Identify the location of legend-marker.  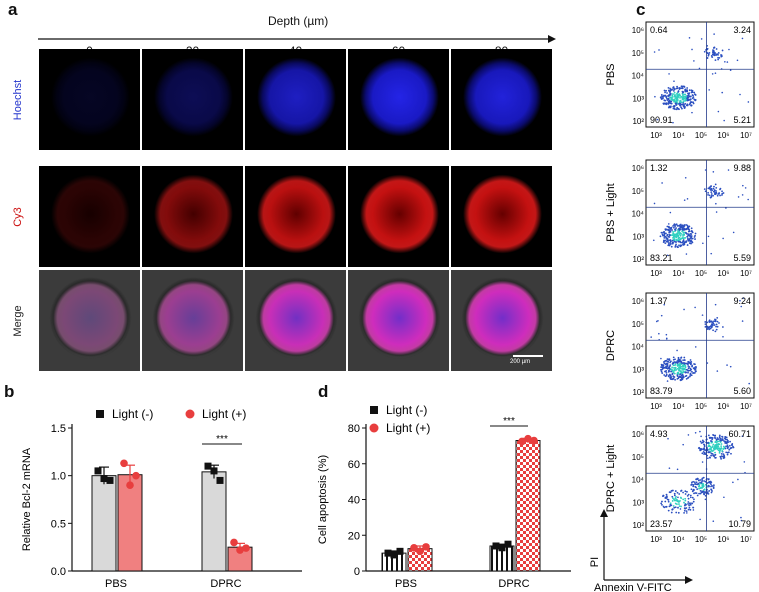
(374, 428).